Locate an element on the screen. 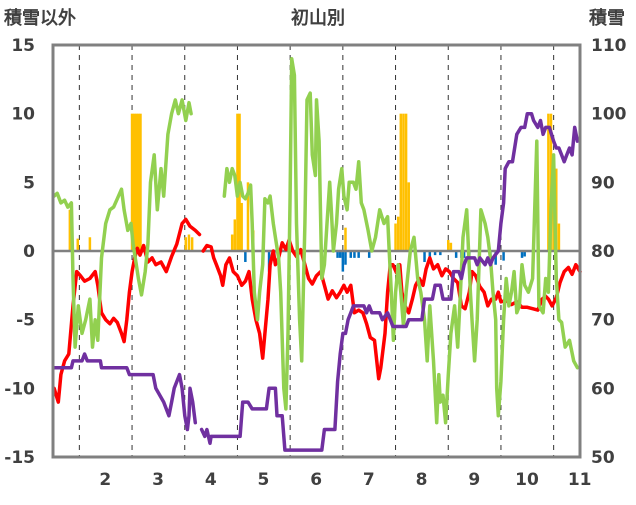 Image resolution: width=636 pixels, height=505 pixels. left-axis-label: 積雪以外 is located at coordinates (39, 18).